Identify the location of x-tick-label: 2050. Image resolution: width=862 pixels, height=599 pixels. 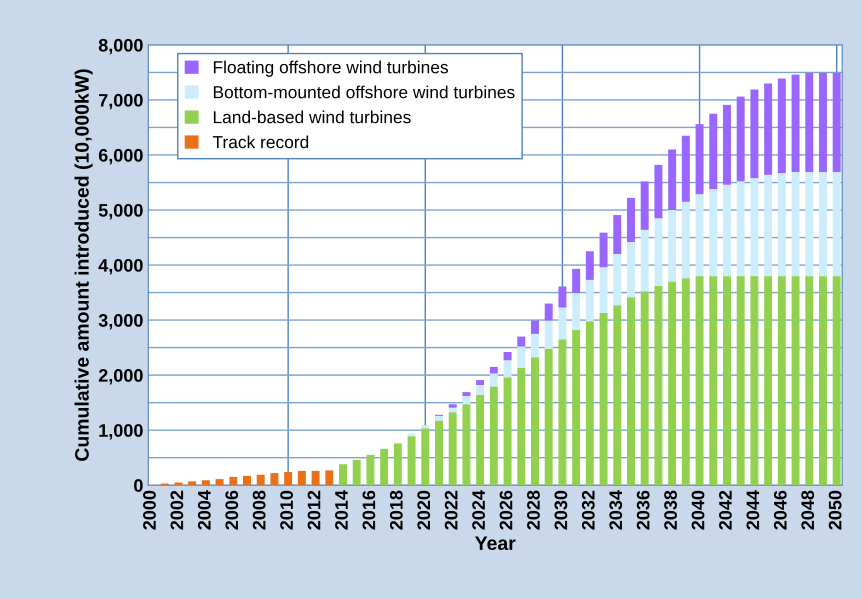
(835, 510).